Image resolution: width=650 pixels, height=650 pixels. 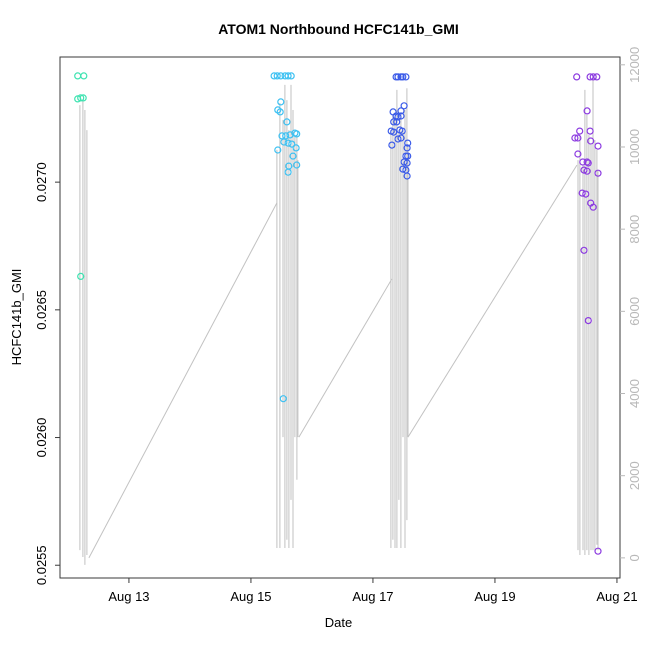 I want to click on chart-title: ATOM1 Northbound HCFC141b_GMI, so click(x=338, y=29).